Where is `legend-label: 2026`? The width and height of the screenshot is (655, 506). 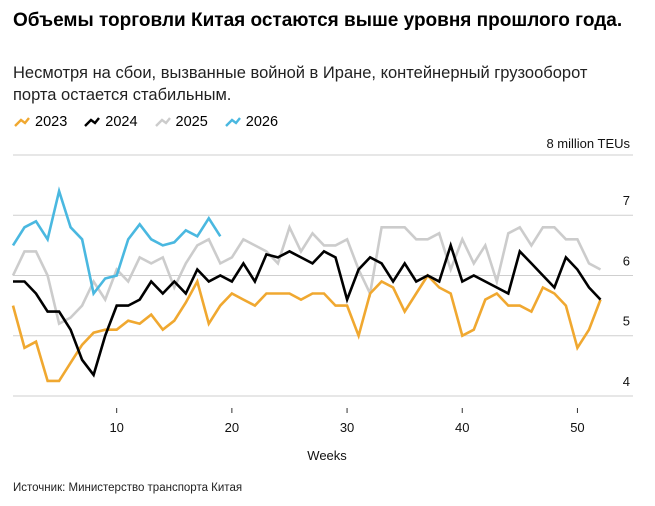 legend-label: 2026 is located at coordinates (262, 122).